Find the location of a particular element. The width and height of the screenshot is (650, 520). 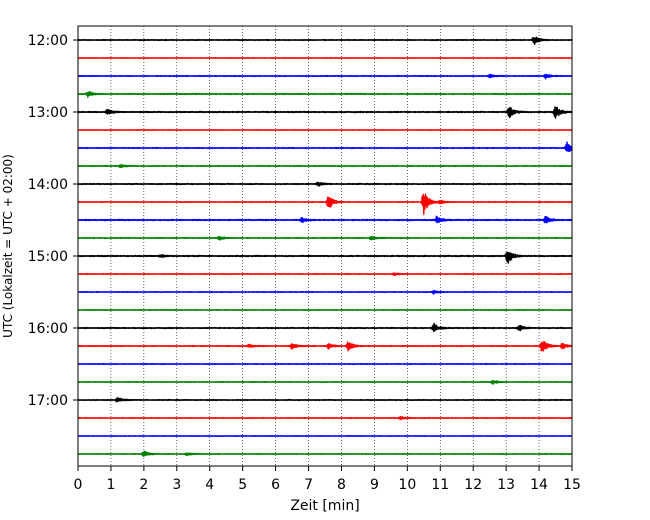

x-axis-title: Zeit [min] is located at coordinates (324, 506).